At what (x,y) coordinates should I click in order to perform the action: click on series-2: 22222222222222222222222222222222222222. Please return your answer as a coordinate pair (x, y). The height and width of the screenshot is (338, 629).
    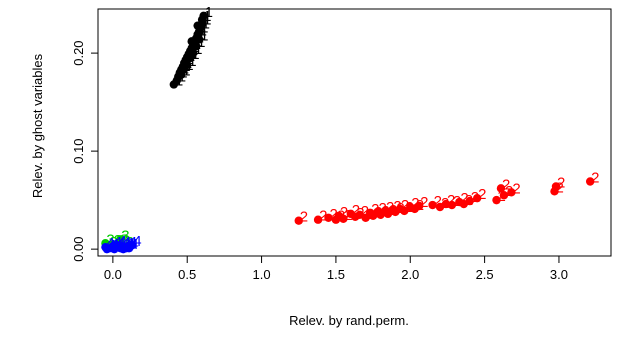
    Looking at the image, I should click on (447, 198).